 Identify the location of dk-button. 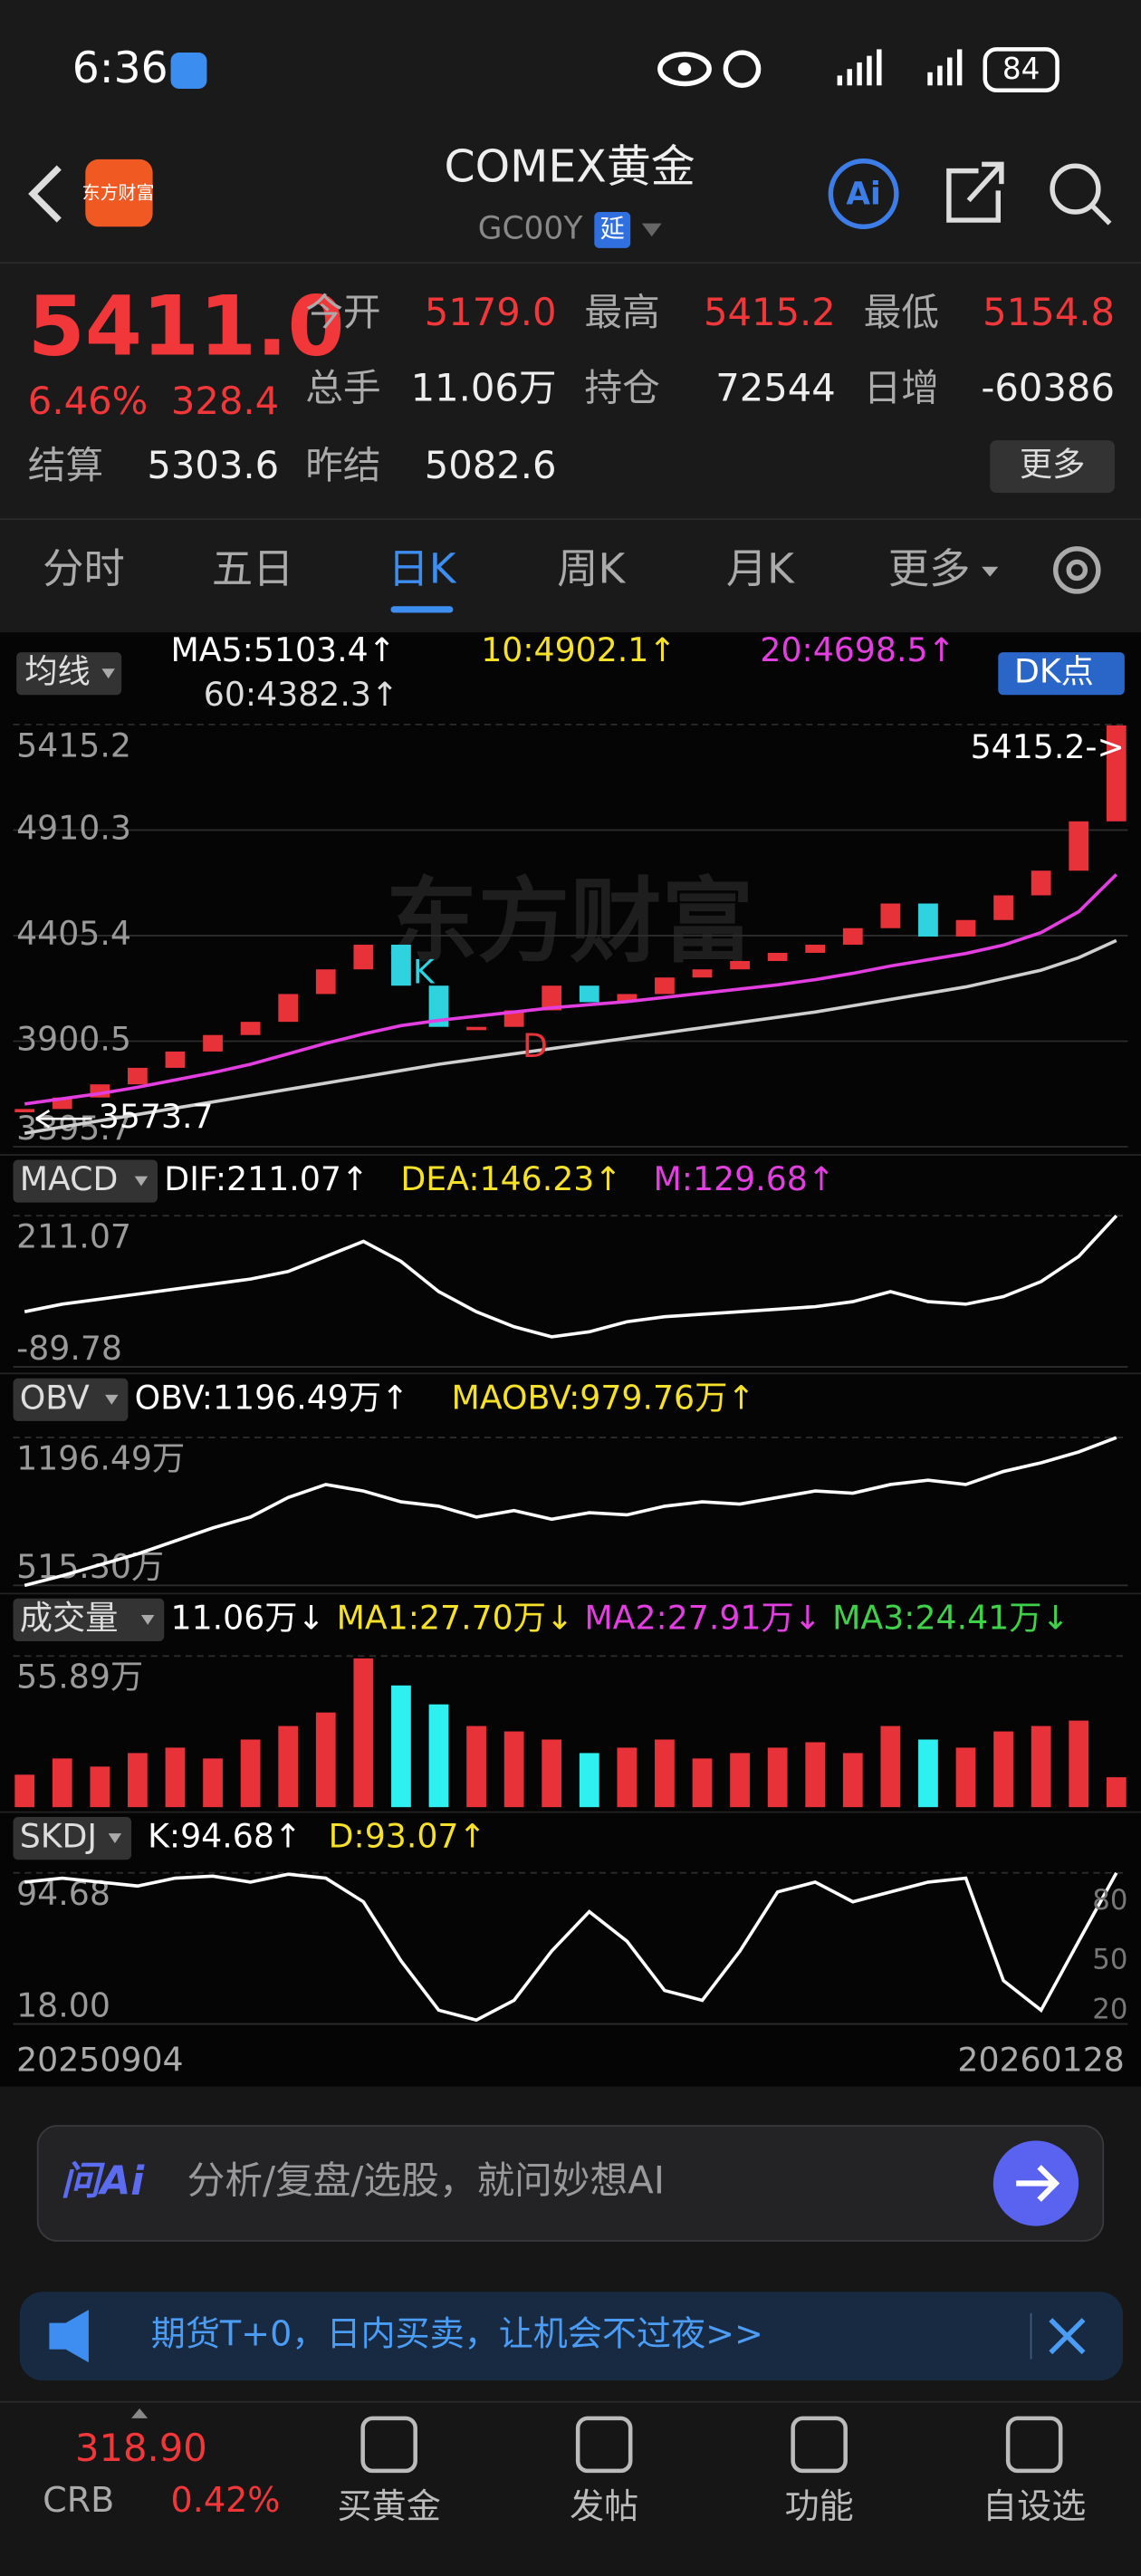
(1061, 674).